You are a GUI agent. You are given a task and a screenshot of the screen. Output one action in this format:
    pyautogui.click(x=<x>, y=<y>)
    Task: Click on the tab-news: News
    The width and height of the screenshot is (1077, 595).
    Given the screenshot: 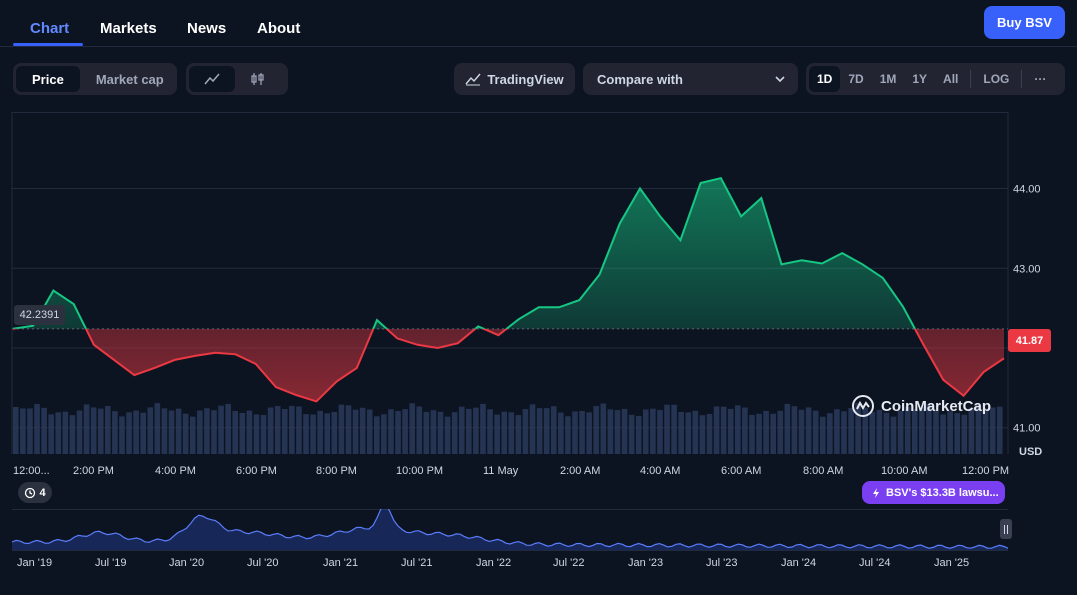 What is the action you would take?
    pyautogui.click(x=207, y=28)
    